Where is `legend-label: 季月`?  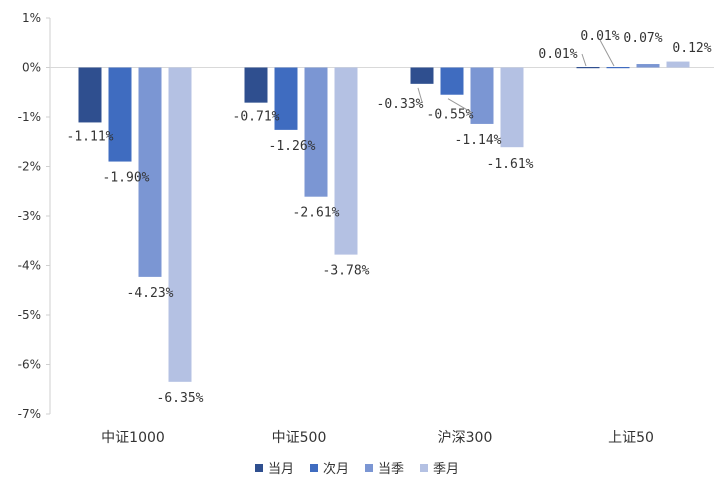 legend-label: 季月 is located at coordinates (446, 469).